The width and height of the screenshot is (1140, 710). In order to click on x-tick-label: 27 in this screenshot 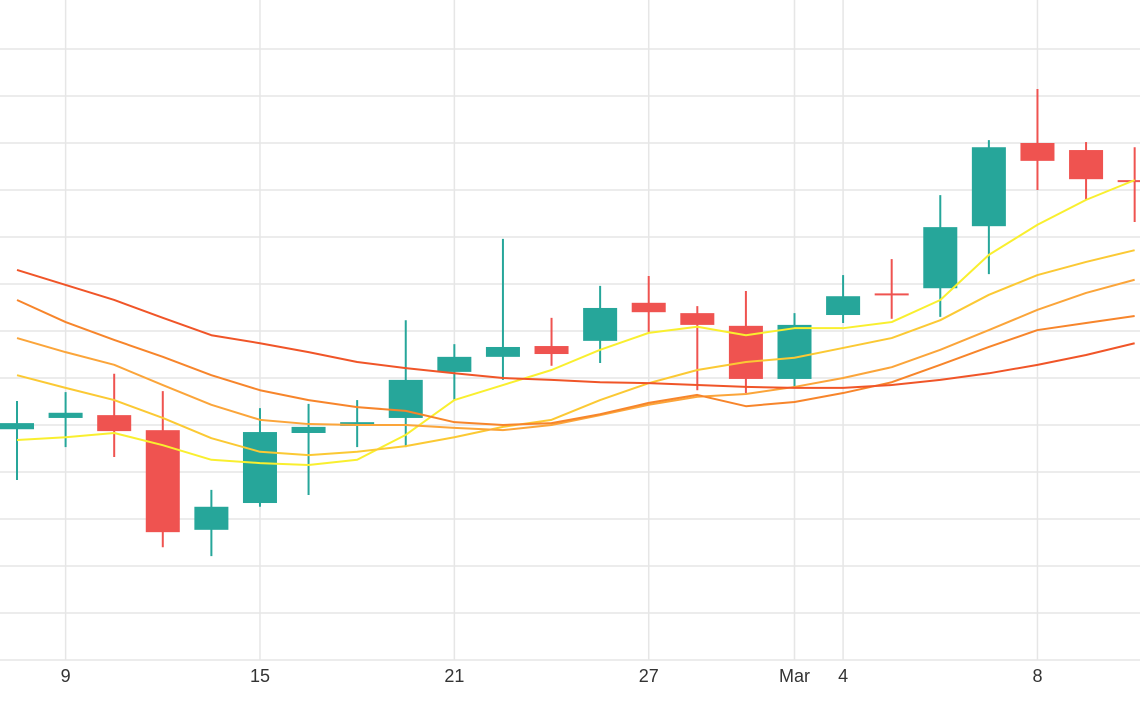, I will do `click(649, 676)`.